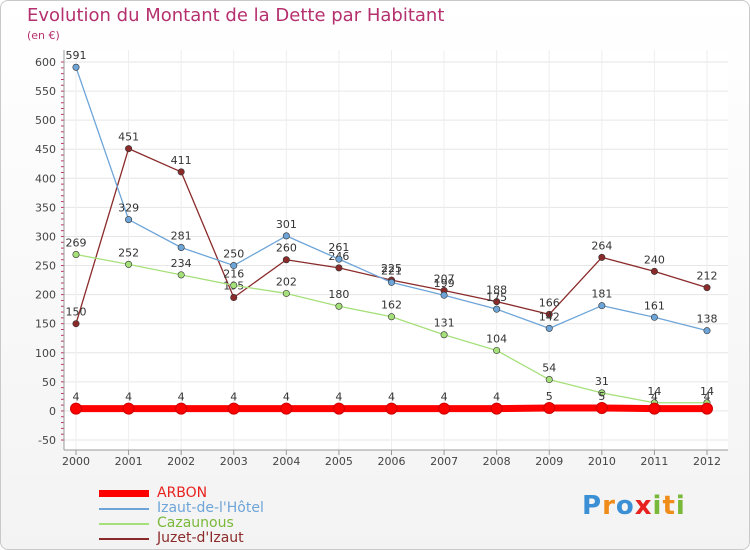  Describe the element at coordinates (76, 242) in the screenshot. I see `data-label: 269` at that location.